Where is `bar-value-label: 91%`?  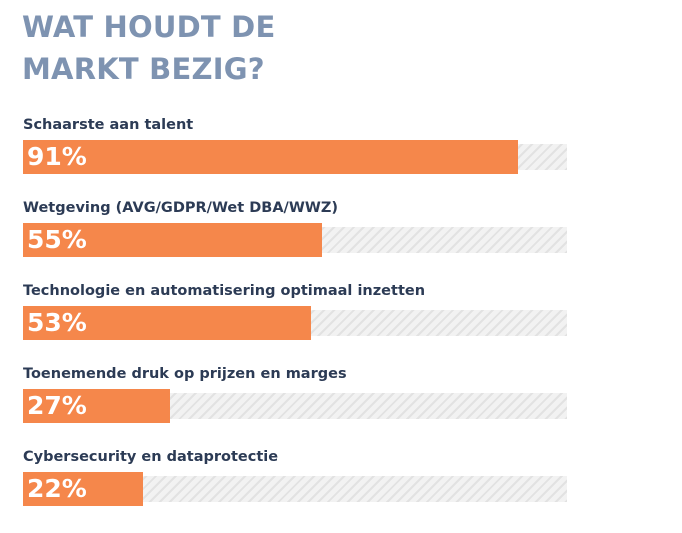 bar-value-label: 91% is located at coordinates (57, 156).